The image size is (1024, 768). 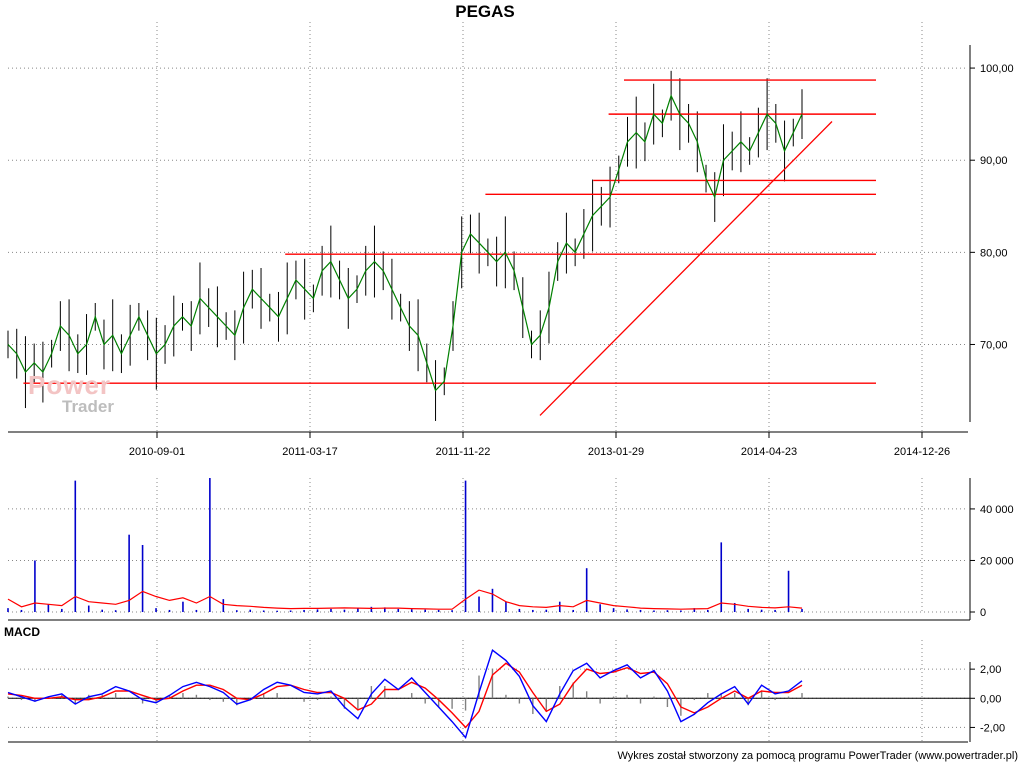 What do you see at coordinates (983, 613) in the screenshot?
I see `volume-tick-label: 0` at bounding box center [983, 613].